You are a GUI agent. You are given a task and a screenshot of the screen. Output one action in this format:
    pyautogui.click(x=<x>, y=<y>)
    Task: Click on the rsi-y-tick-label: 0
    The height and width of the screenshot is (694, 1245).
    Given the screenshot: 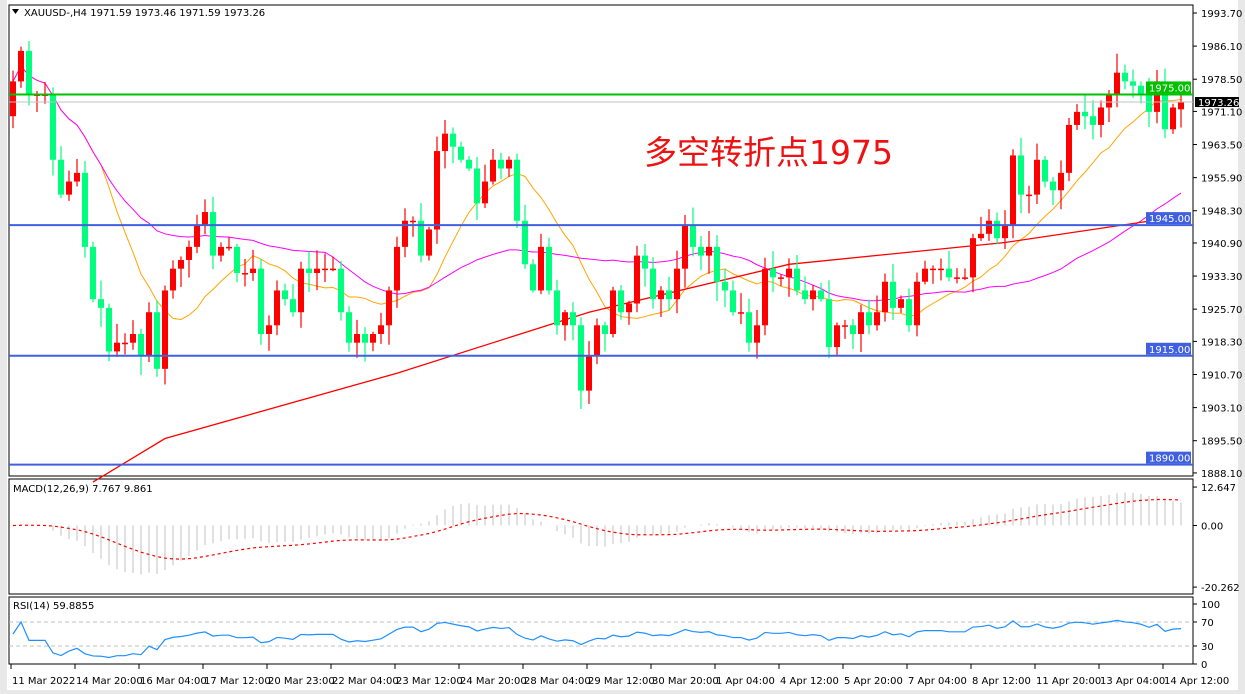 What is the action you would take?
    pyautogui.click(x=1204, y=665)
    